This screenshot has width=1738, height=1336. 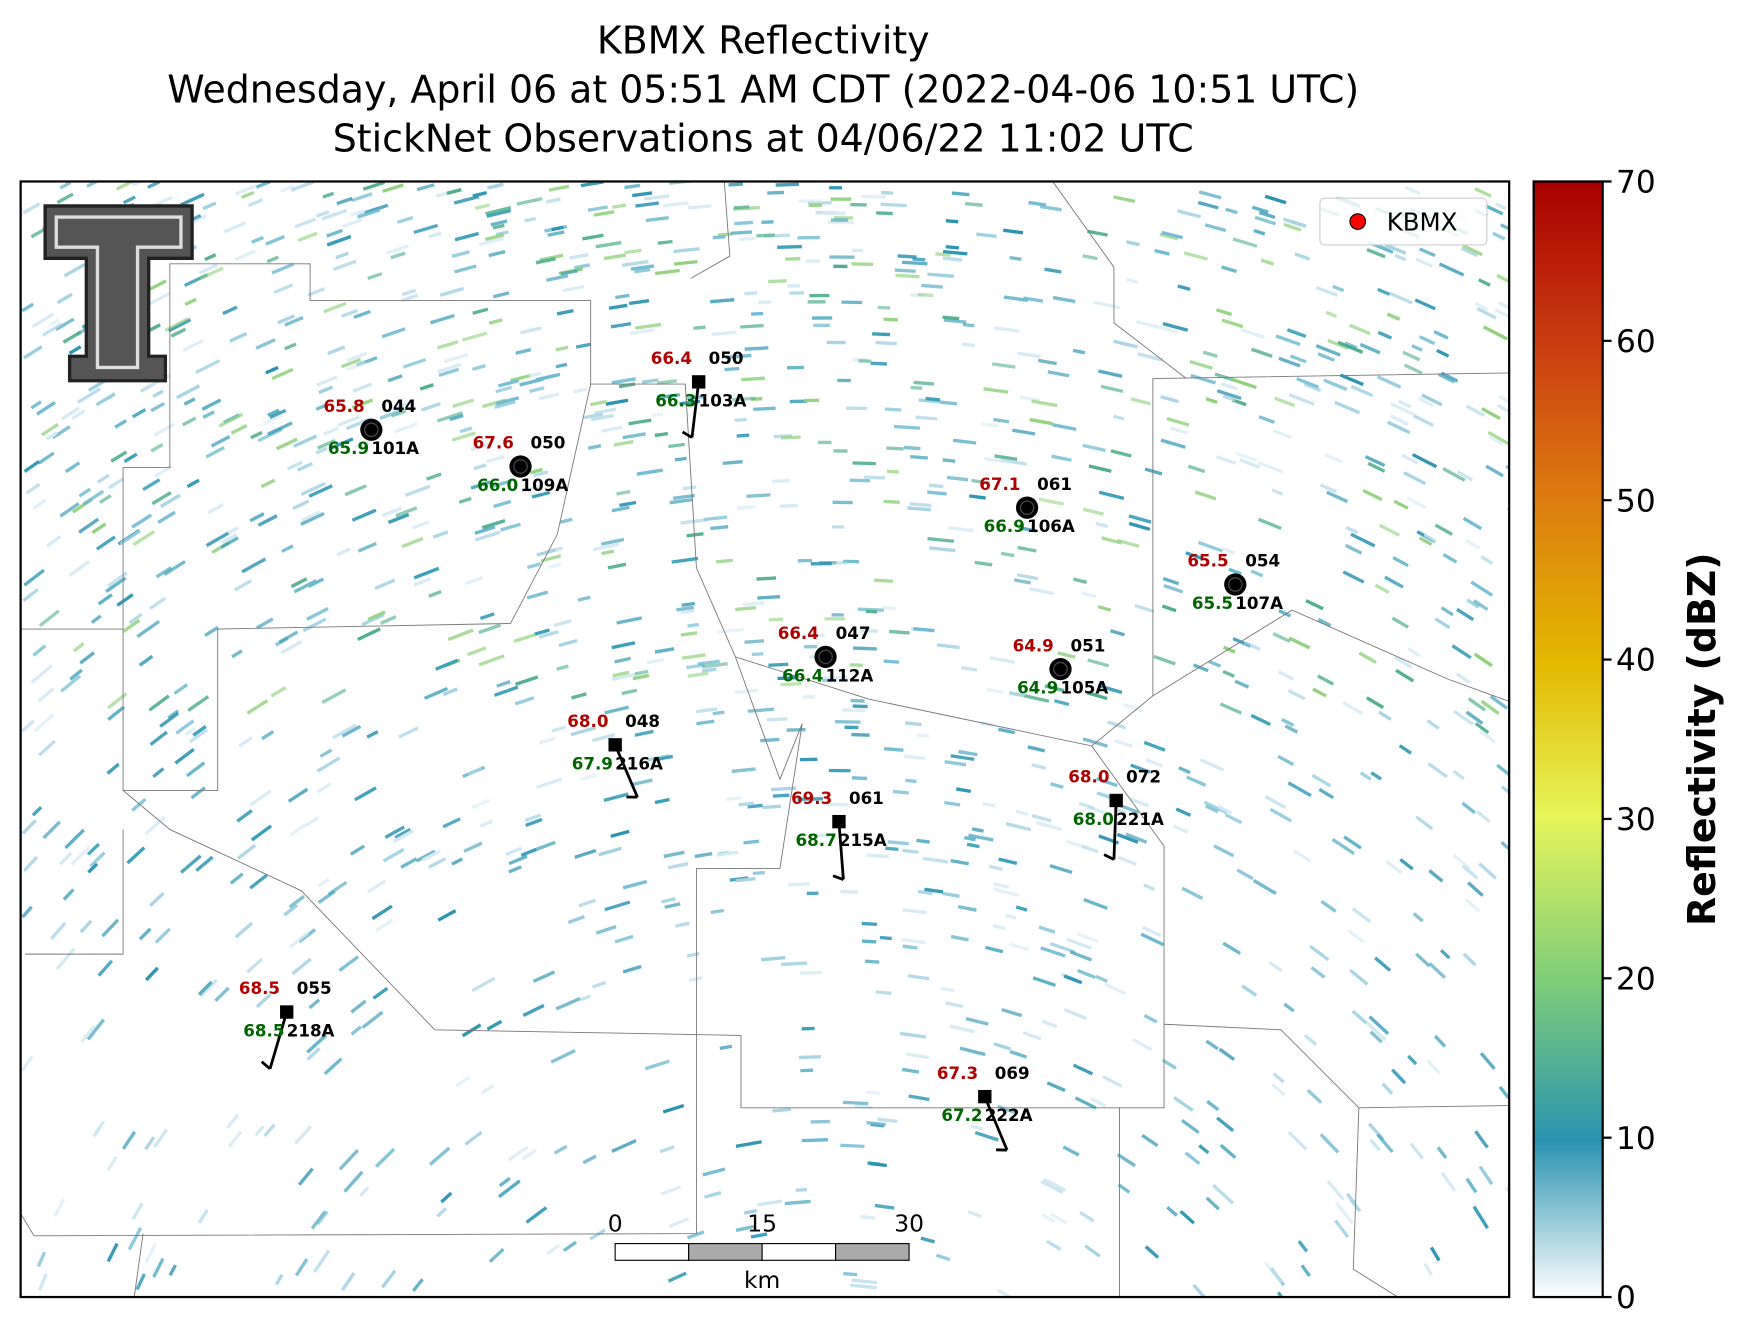 What do you see at coordinates (1262, 561) in the screenshot?
I see `station-code: 054` at bounding box center [1262, 561].